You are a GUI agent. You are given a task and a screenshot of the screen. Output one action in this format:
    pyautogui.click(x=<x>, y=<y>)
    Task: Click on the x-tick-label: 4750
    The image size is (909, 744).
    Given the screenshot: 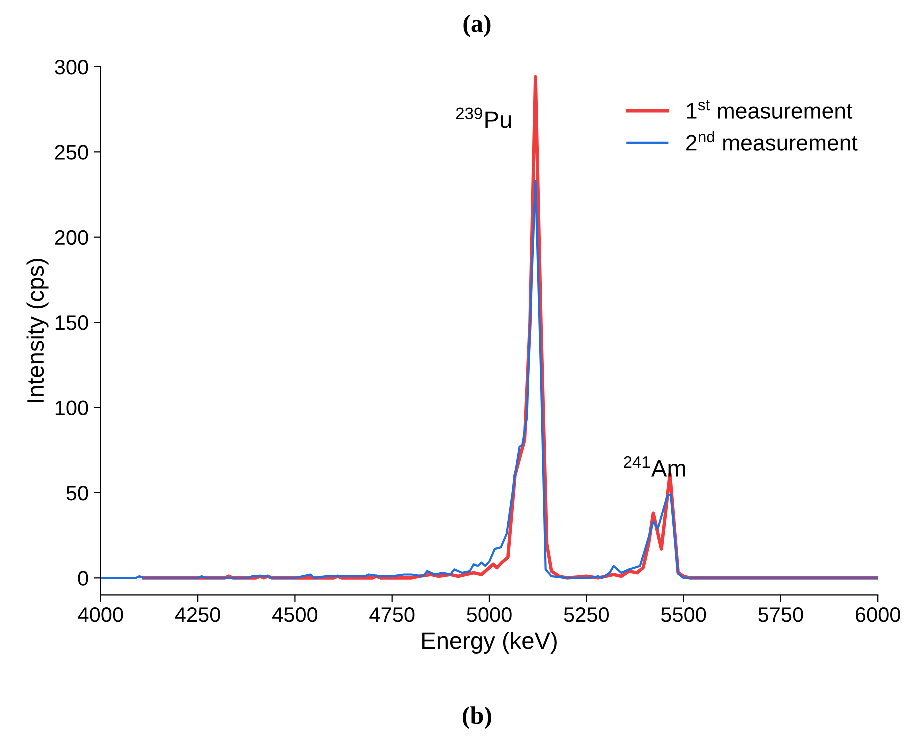 What is the action you would take?
    pyautogui.click(x=392, y=615)
    